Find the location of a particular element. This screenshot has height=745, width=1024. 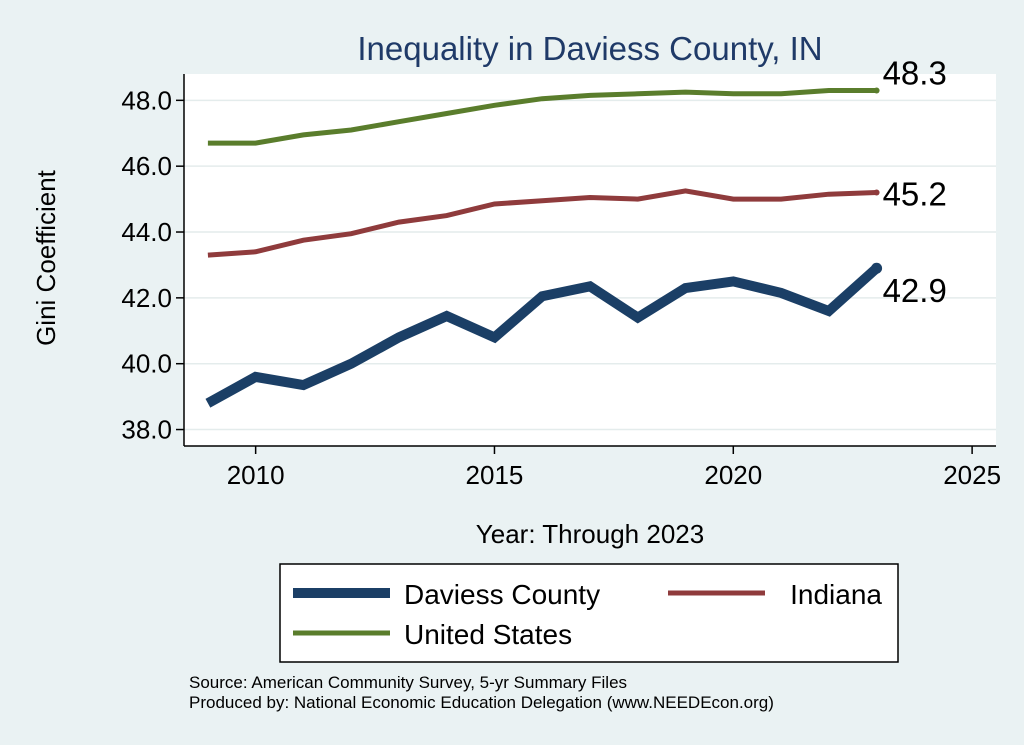

y-tick-label-4: 46.0 is located at coordinates (146, 166).